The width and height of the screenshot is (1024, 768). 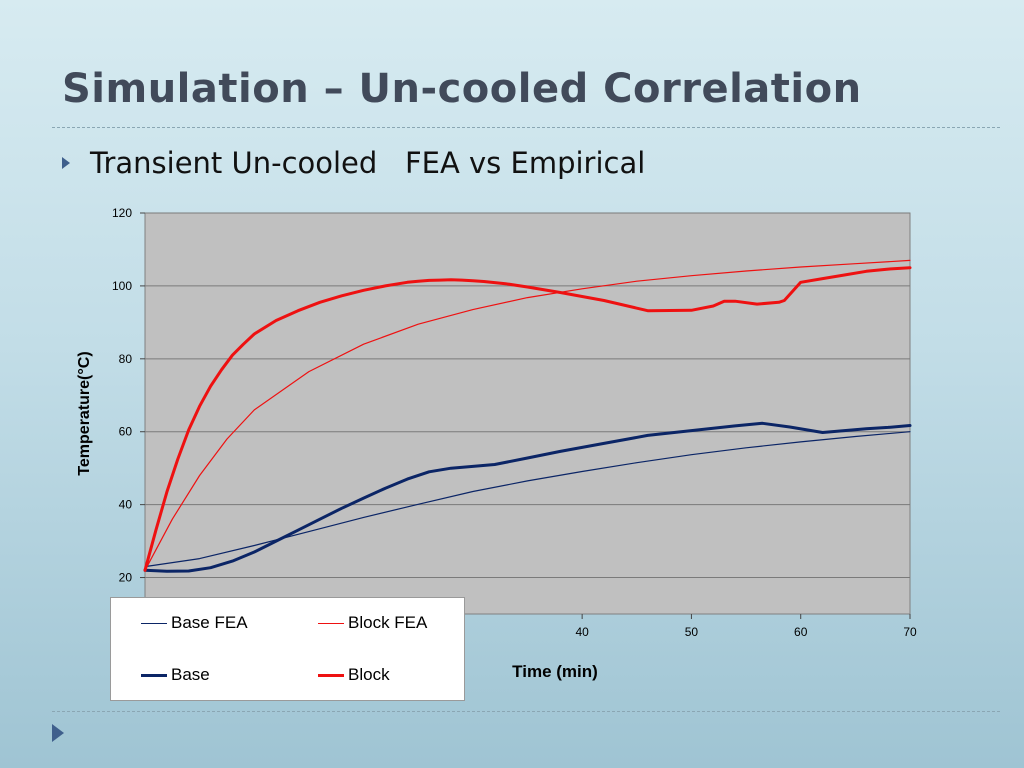 What do you see at coordinates (190, 674) in the screenshot?
I see `legend-label-base: Base` at bounding box center [190, 674].